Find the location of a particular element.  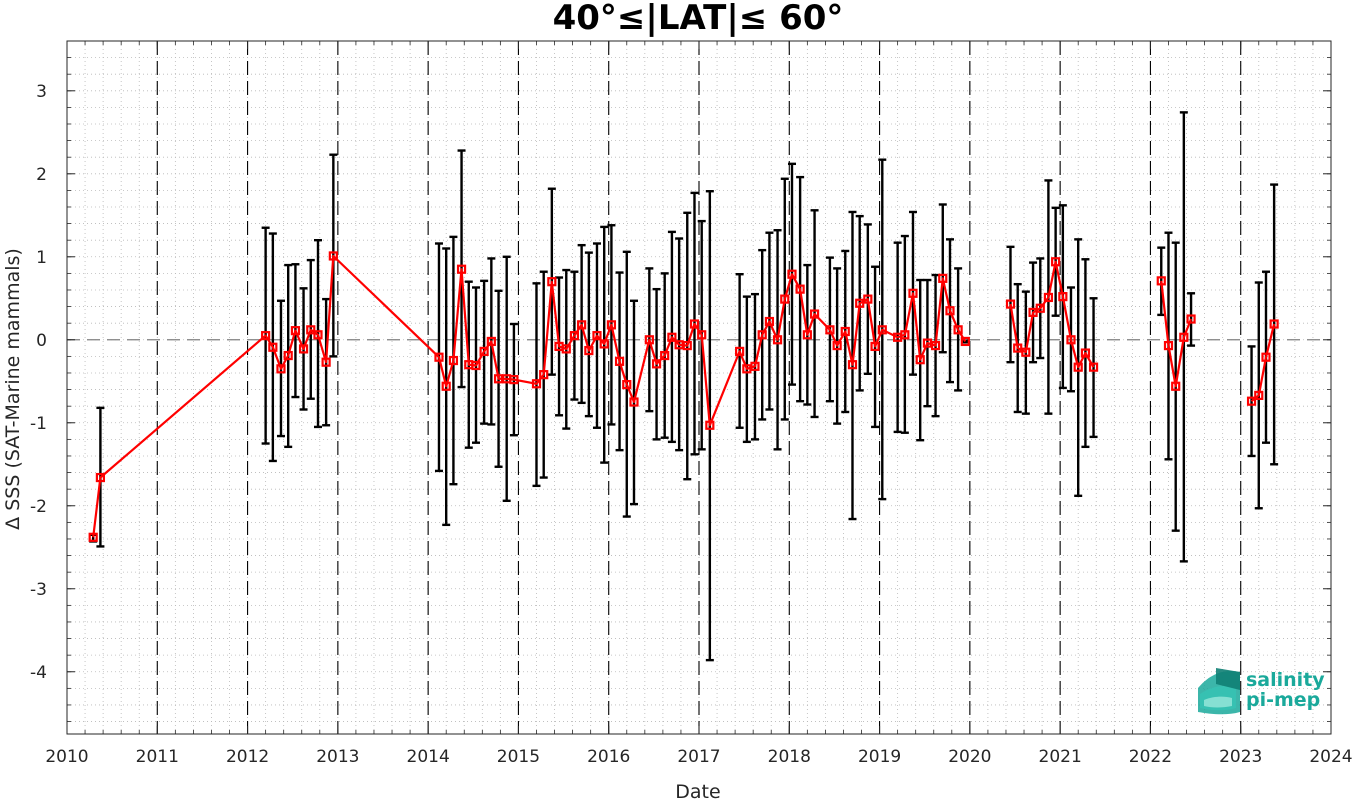

x-tick-label: 2014 is located at coordinates (428, 757).